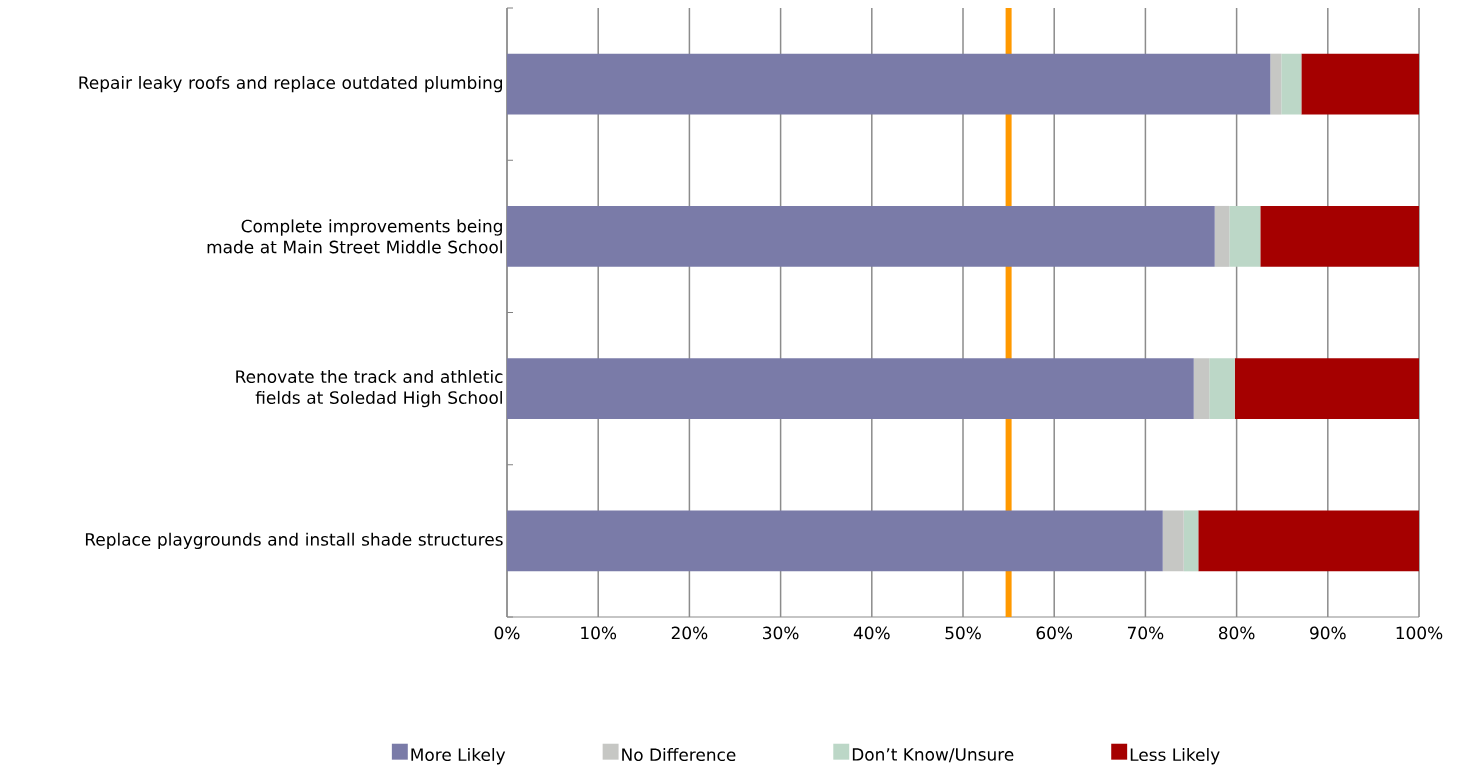  What do you see at coordinates (1175, 756) in the screenshot?
I see `legend-label: Less Likely` at bounding box center [1175, 756].